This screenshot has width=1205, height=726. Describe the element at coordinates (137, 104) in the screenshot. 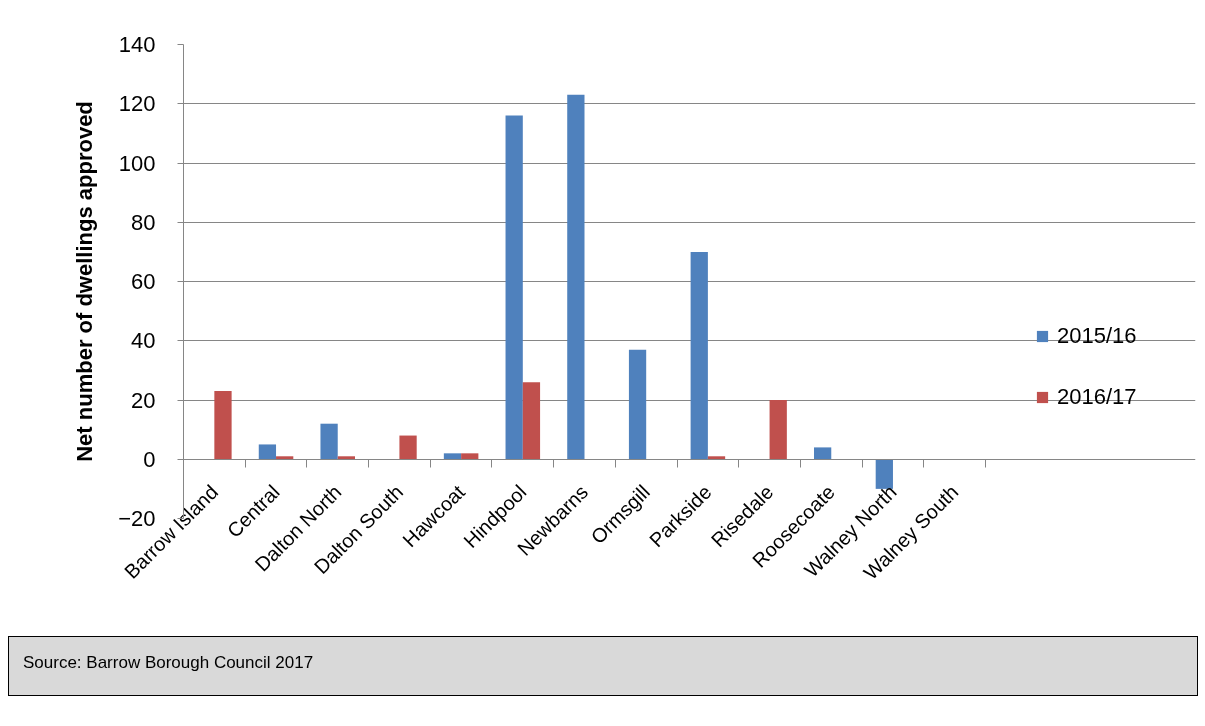

I see `y-tick-label: 120` at that location.